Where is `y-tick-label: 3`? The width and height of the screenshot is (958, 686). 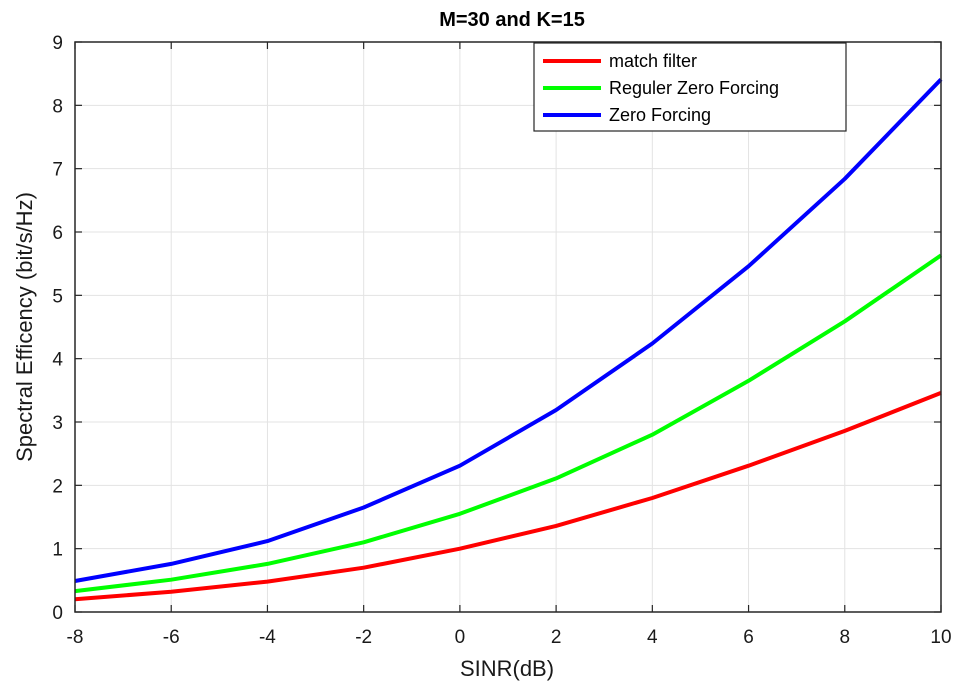
y-tick-label: 3 is located at coordinates (57, 423).